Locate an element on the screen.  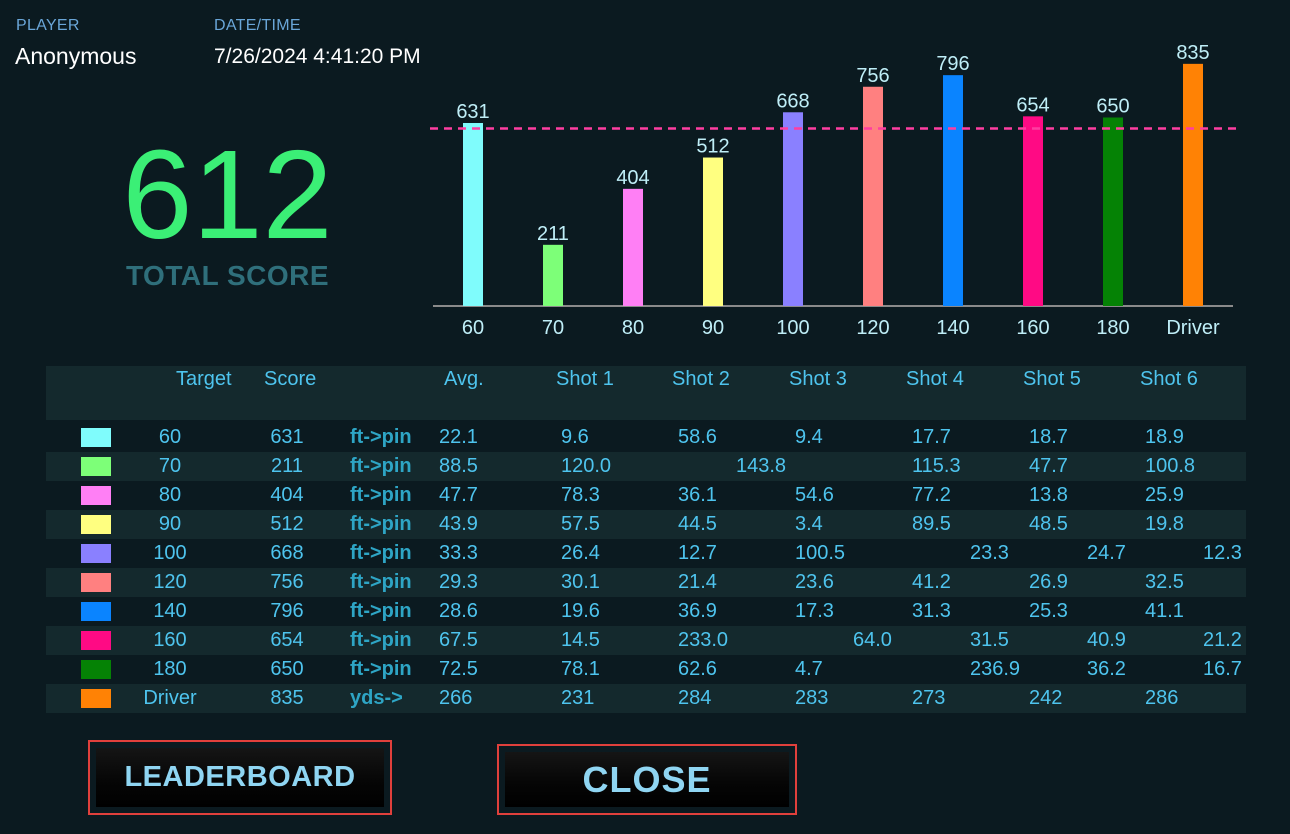
cell-shot-2: 233.0 is located at coordinates (703, 640).